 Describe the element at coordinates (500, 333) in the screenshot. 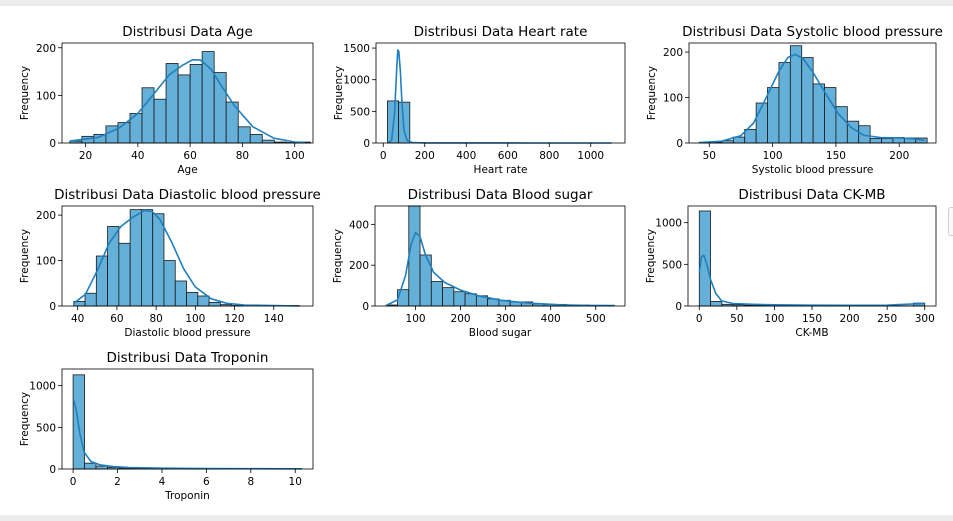

I see `x-axis-label: Blood sugar` at that location.